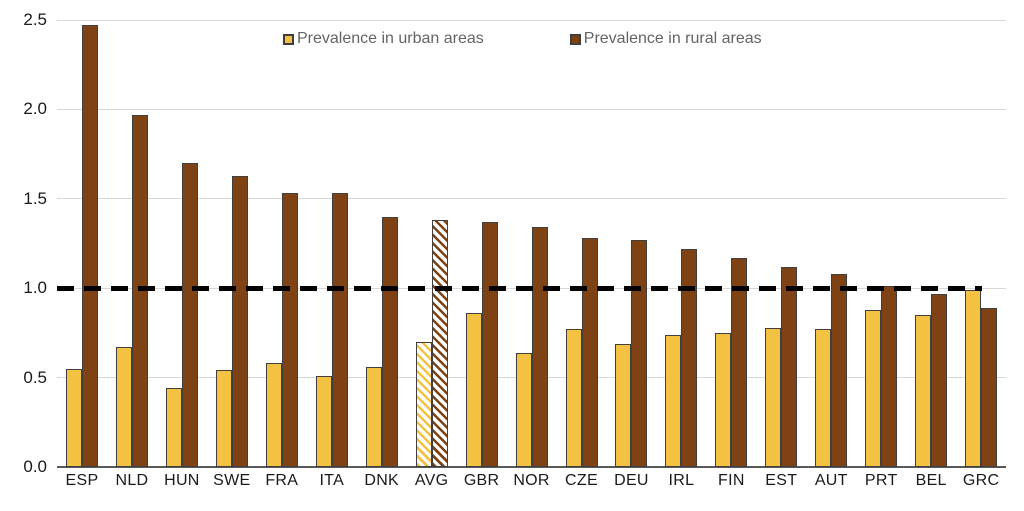 This screenshot has height=511, width=1024. Describe the element at coordinates (589, 352) in the screenshot. I see `bar-rural-CZE` at that location.